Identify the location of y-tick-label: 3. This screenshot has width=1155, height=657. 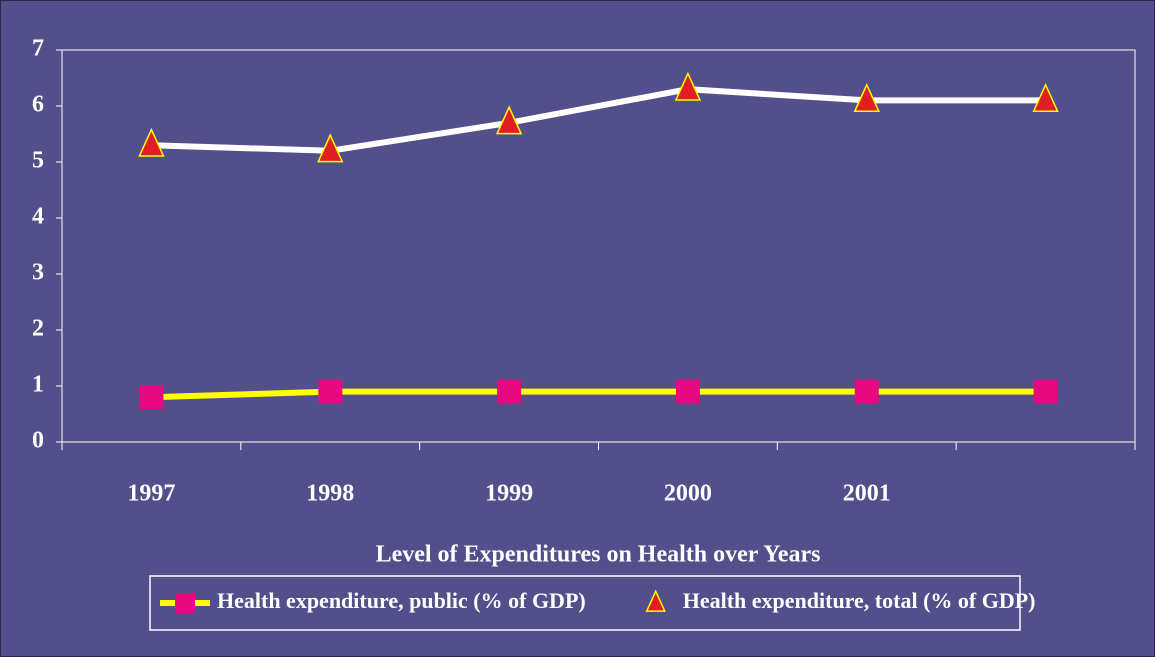
(38, 273).